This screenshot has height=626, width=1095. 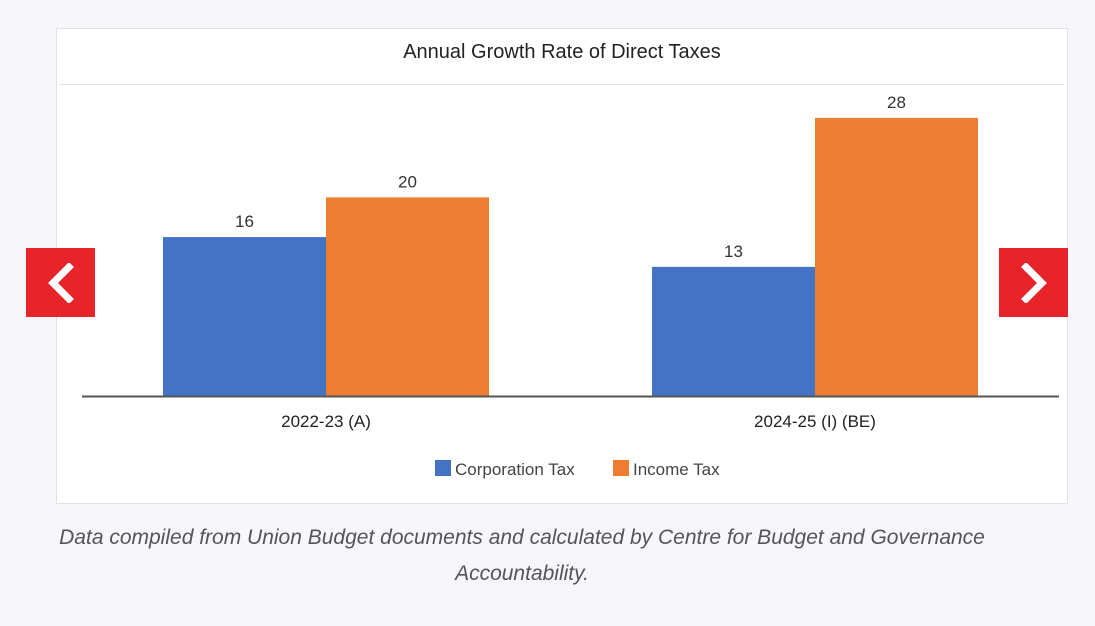 I want to click on chart-title: Annual Growth Rate of Direct Taxes, so click(x=562, y=52).